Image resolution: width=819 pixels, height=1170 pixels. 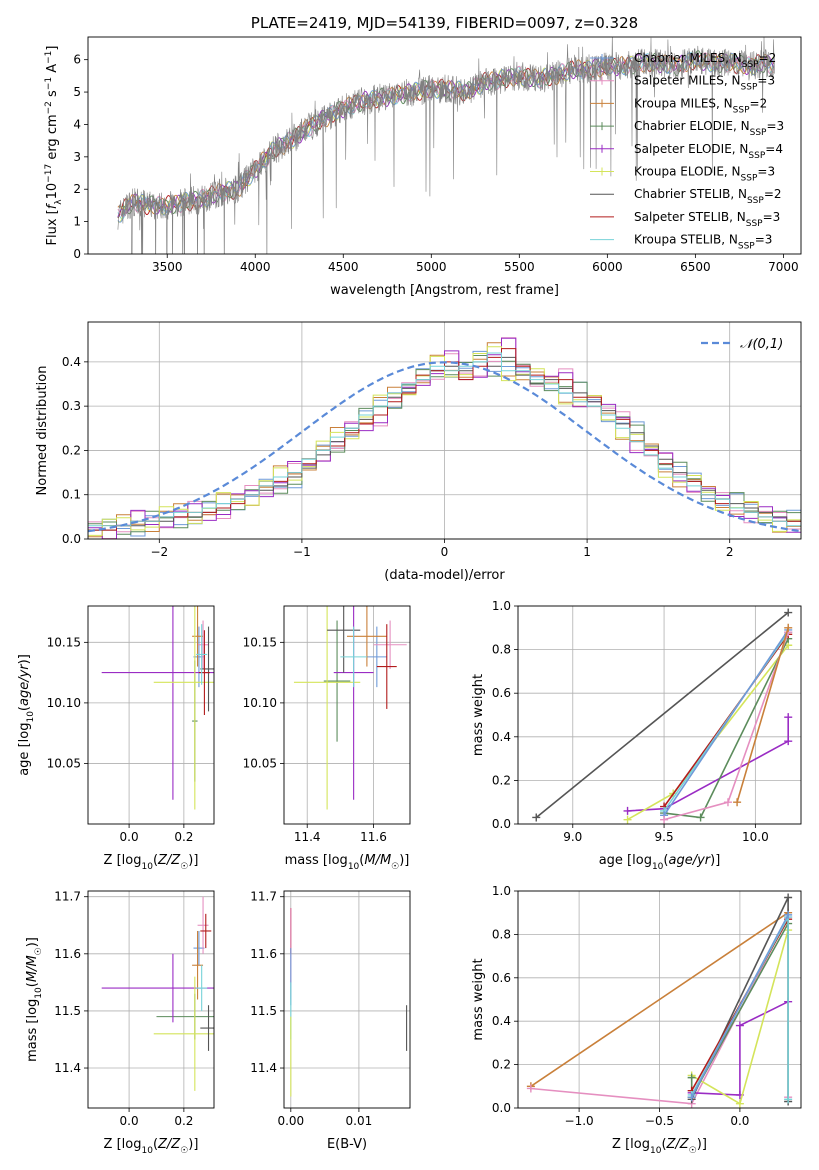 I want to click on legend-label: Kroupa MILES, NSSP=2, so click(x=700, y=105).